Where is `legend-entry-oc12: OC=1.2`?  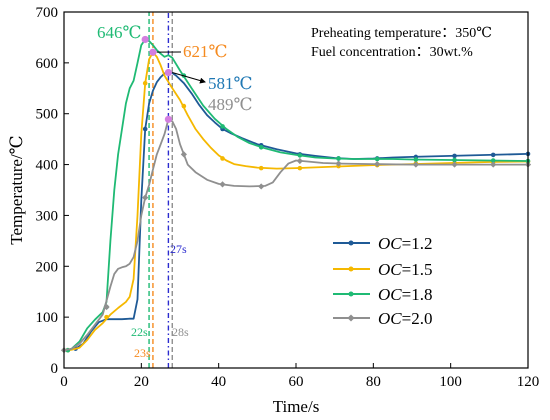
legend-entry-oc12: OC=1.2 is located at coordinates (382, 243).